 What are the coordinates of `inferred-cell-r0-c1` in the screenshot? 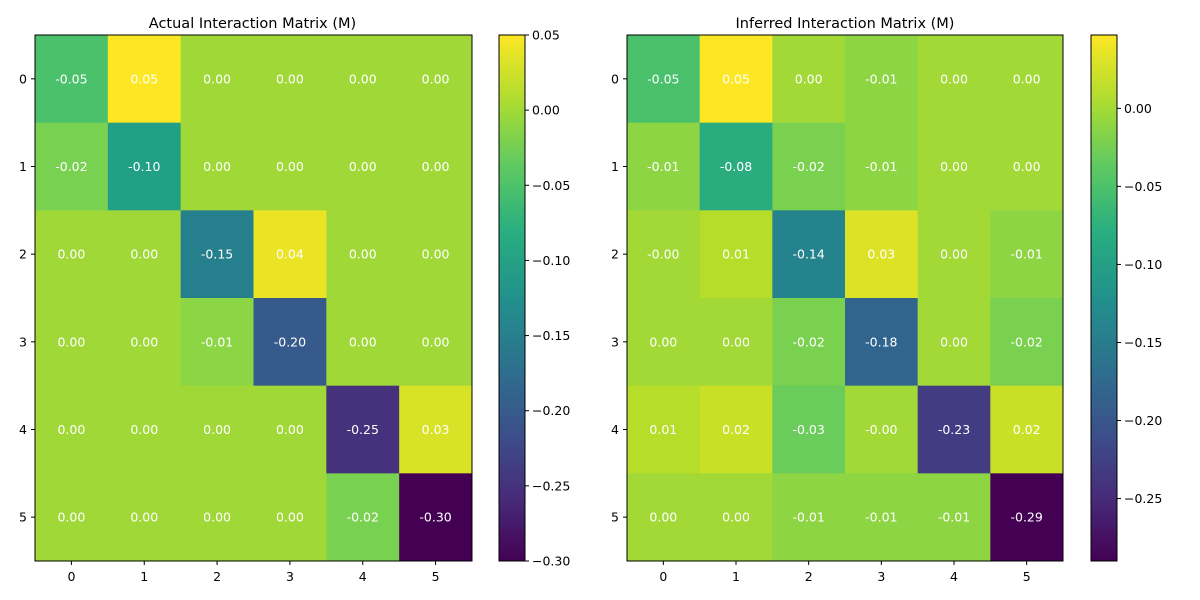 It's located at (736, 79).